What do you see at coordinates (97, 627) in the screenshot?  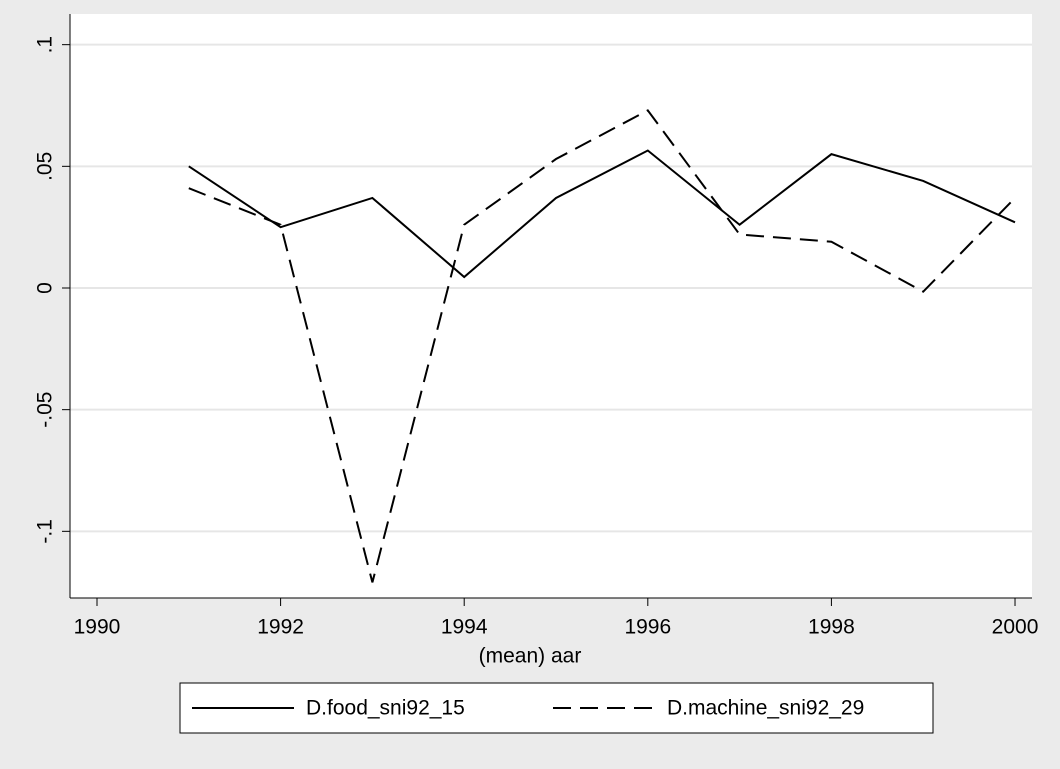 I see `x-tick-label: 1990` at bounding box center [97, 627].